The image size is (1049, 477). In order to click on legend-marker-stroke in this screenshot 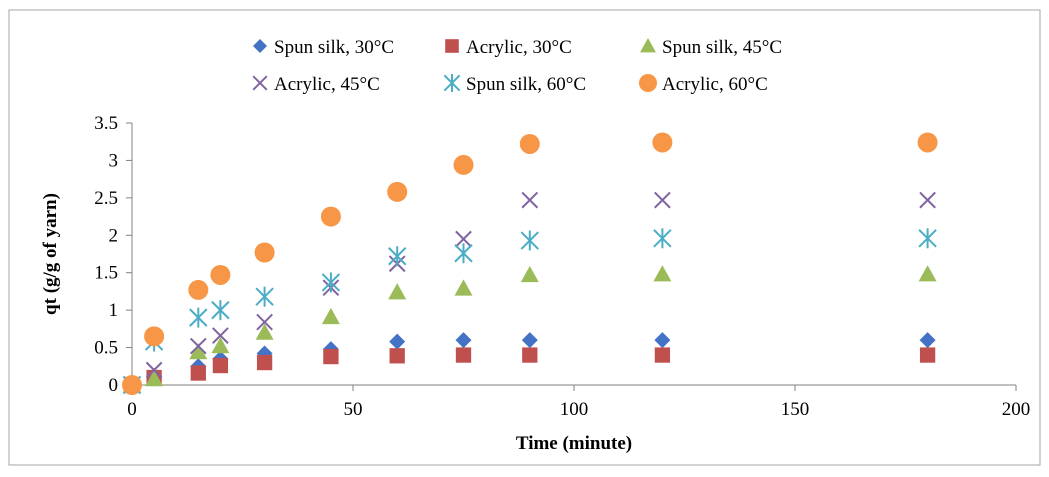, I will do `click(260, 83)`.